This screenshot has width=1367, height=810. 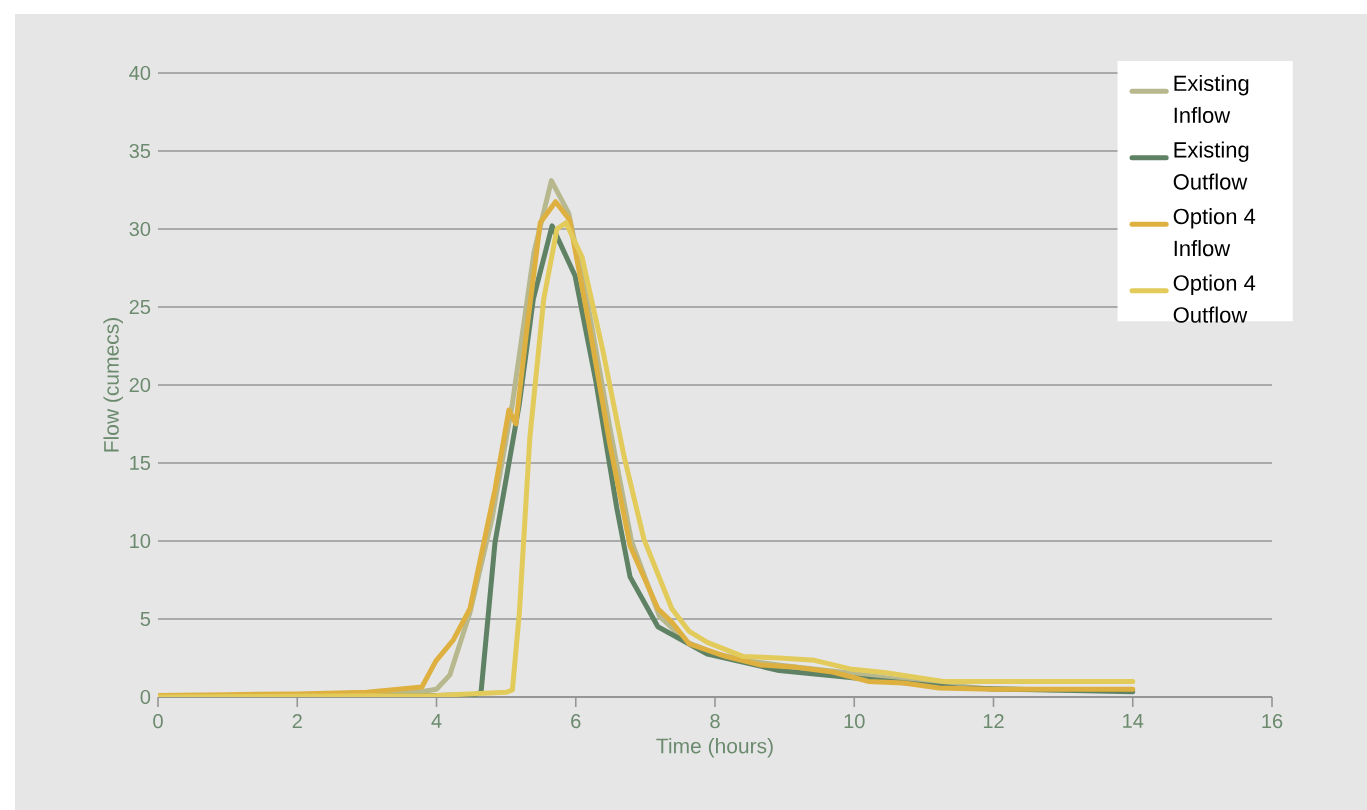 I want to click on x-axis-title: Time (hours), so click(x=714, y=747).